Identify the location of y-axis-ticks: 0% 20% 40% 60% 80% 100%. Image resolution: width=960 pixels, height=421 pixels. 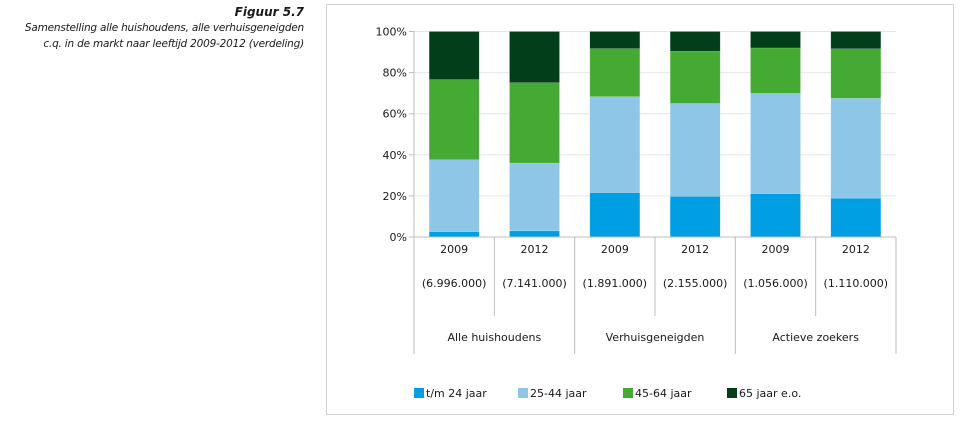
(395, 135).